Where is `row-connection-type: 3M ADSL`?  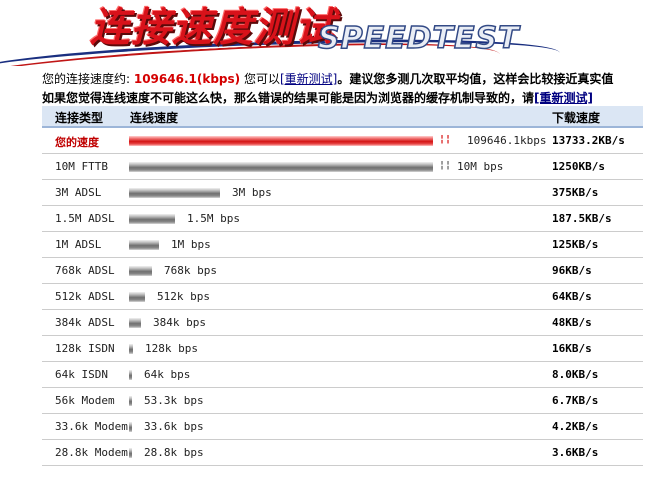
row-connection-type: 3M ADSL is located at coordinates (78, 192).